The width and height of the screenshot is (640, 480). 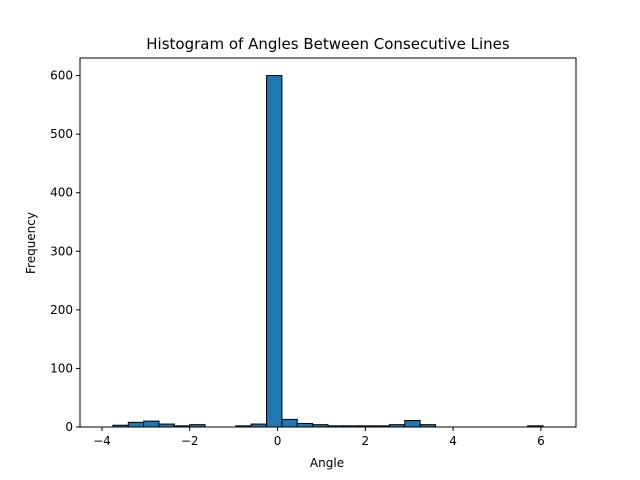 I want to click on y-tick-label: 0, so click(x=69, y=427).